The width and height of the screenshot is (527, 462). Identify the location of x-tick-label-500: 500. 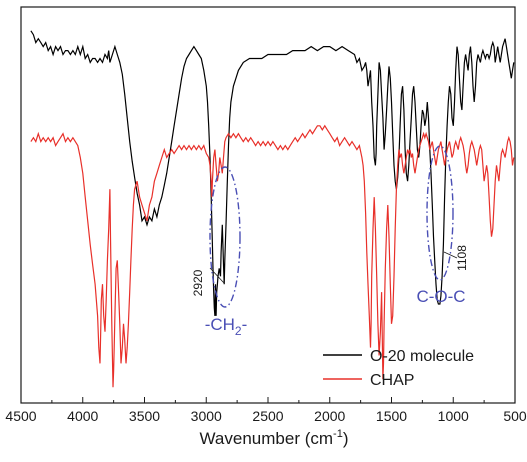
(515, 416).